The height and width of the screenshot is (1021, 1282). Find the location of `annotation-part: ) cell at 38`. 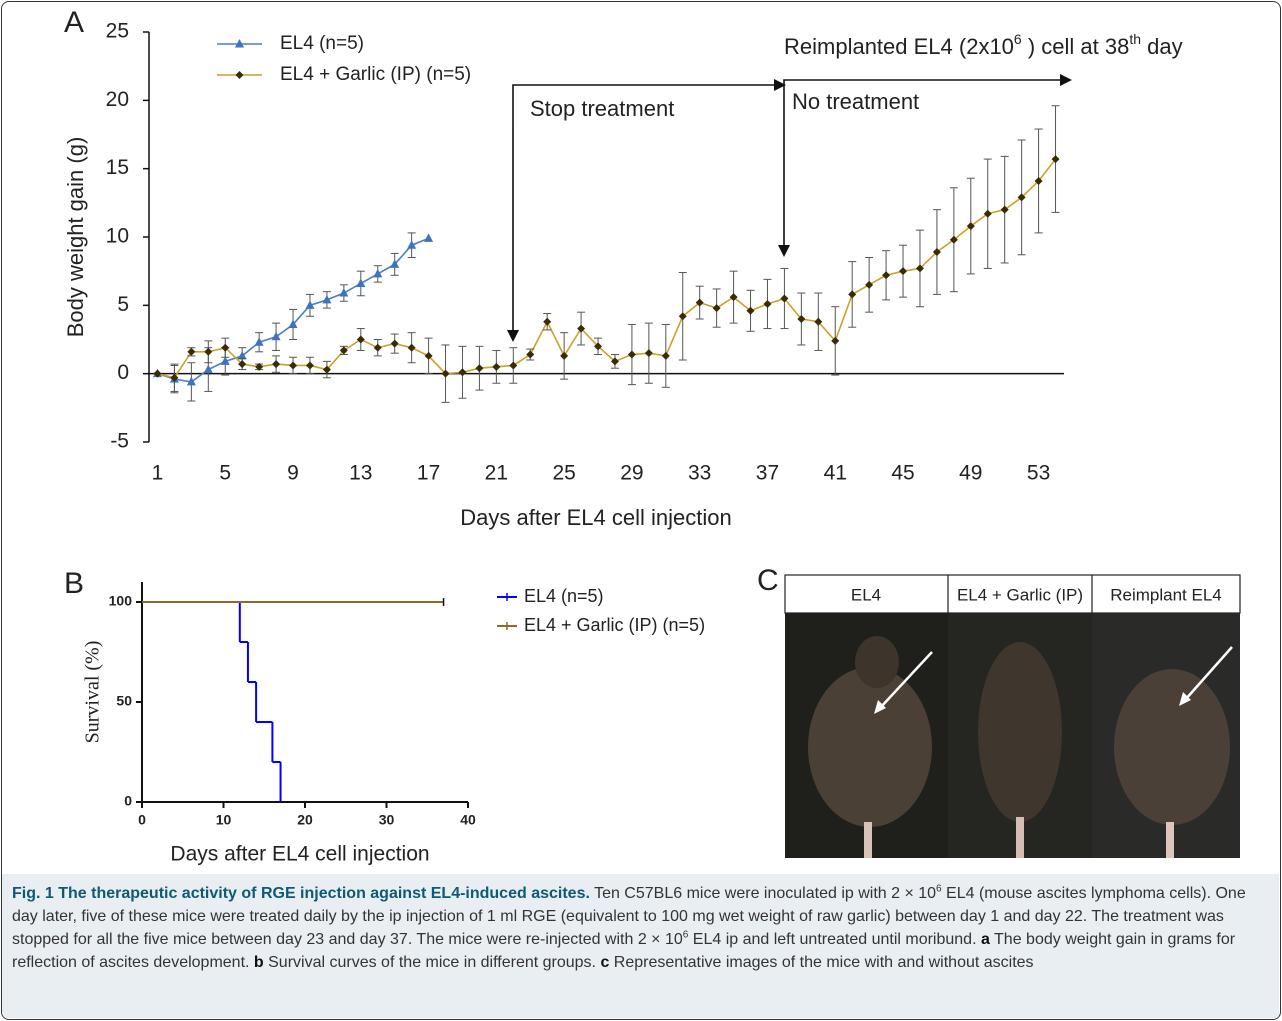

annotation-part: ) cell at 38 is located at coordinates (1076, 46).